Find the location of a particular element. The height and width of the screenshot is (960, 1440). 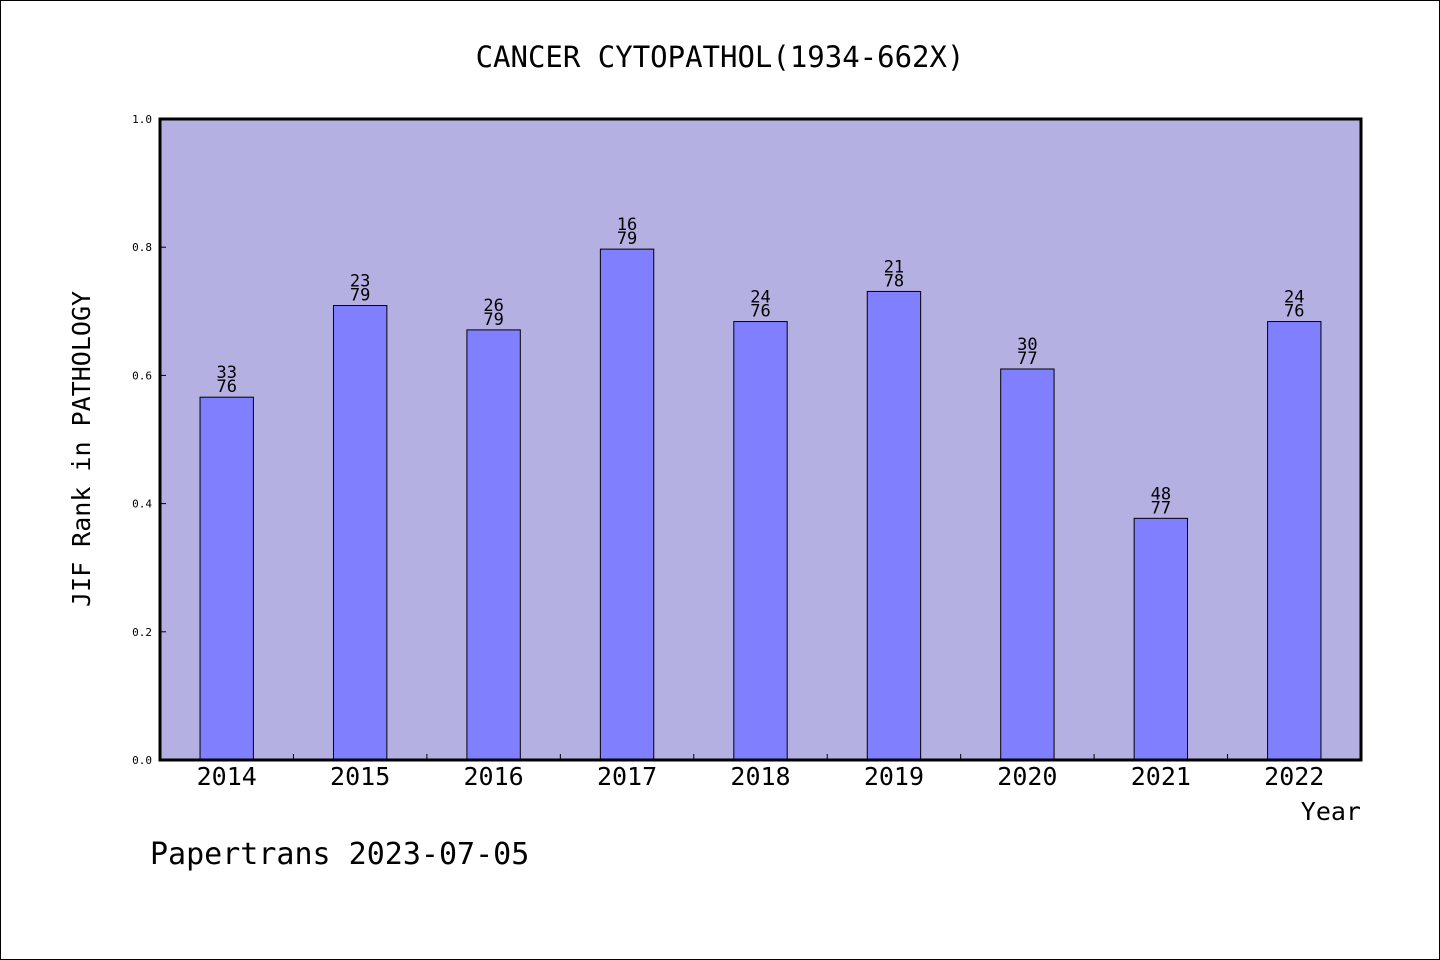

bar-2022 is located at coordinates (1294, 541).